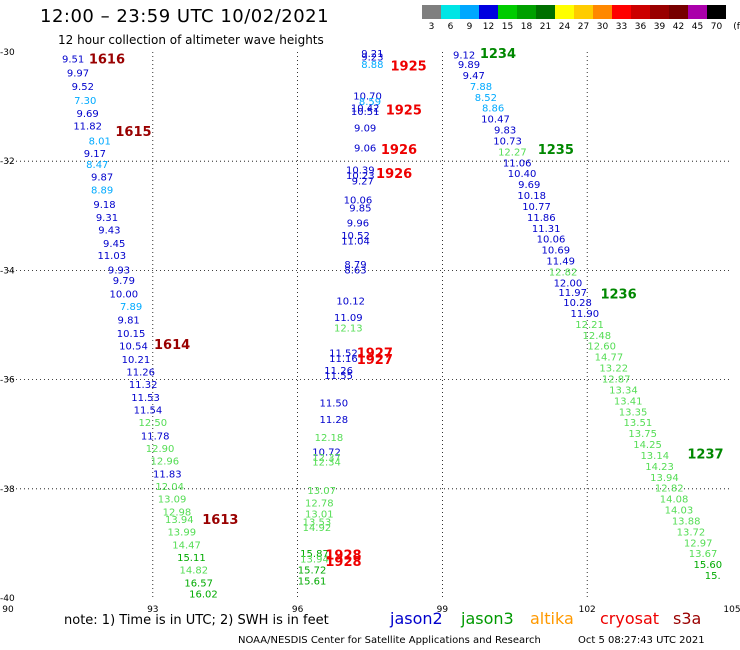 Image resolution: width=740 pixels, height=650 pixels. What do you see at coordinates (628, 401) in the screenshot?
I see `data-point: 13.41` at bounding box center [628, 401].